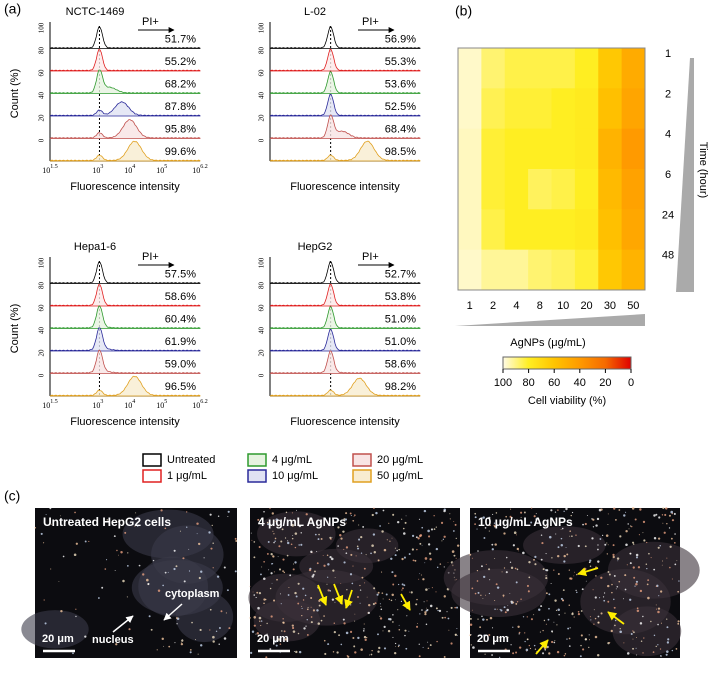 This screenshot has width=710, height=684. Describe the element at coordinates (580, 383) in the screenshot. I see `colorbar-tick-label: 40` at that location.